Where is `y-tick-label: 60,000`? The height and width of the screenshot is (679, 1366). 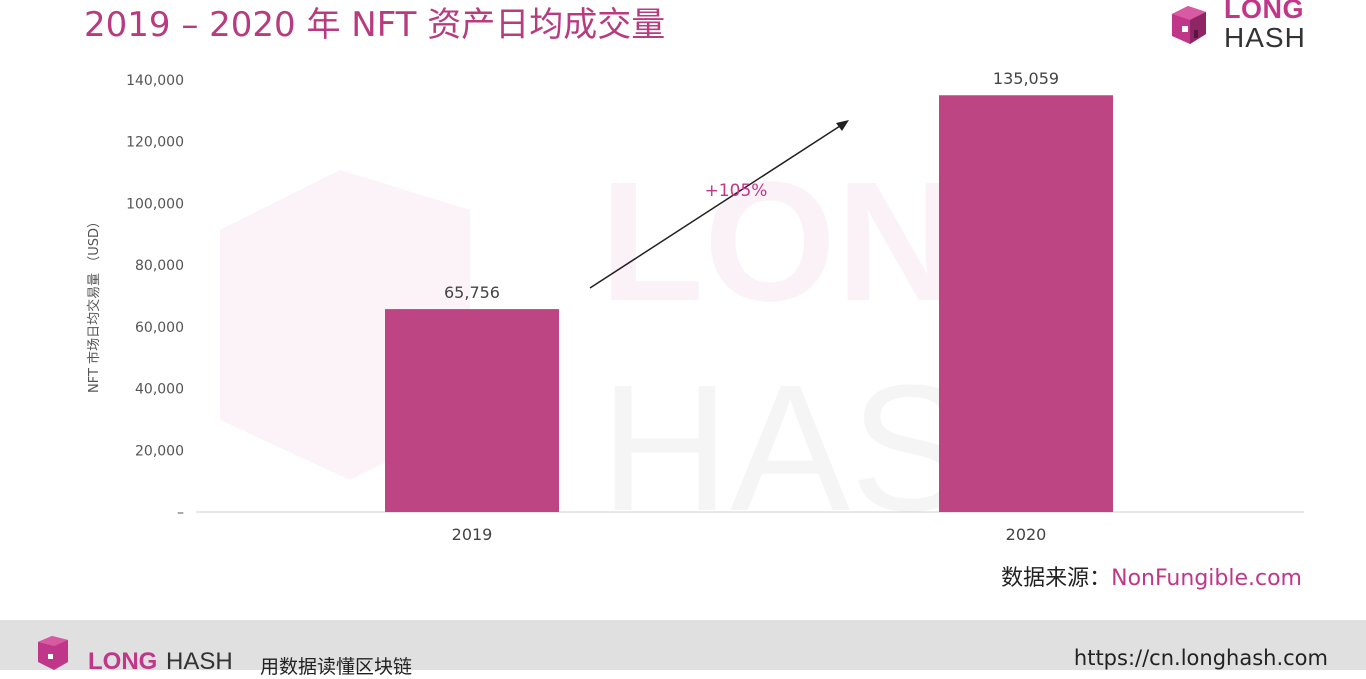 y-tick-label: 60,000 is located at coordinates (159, 328).